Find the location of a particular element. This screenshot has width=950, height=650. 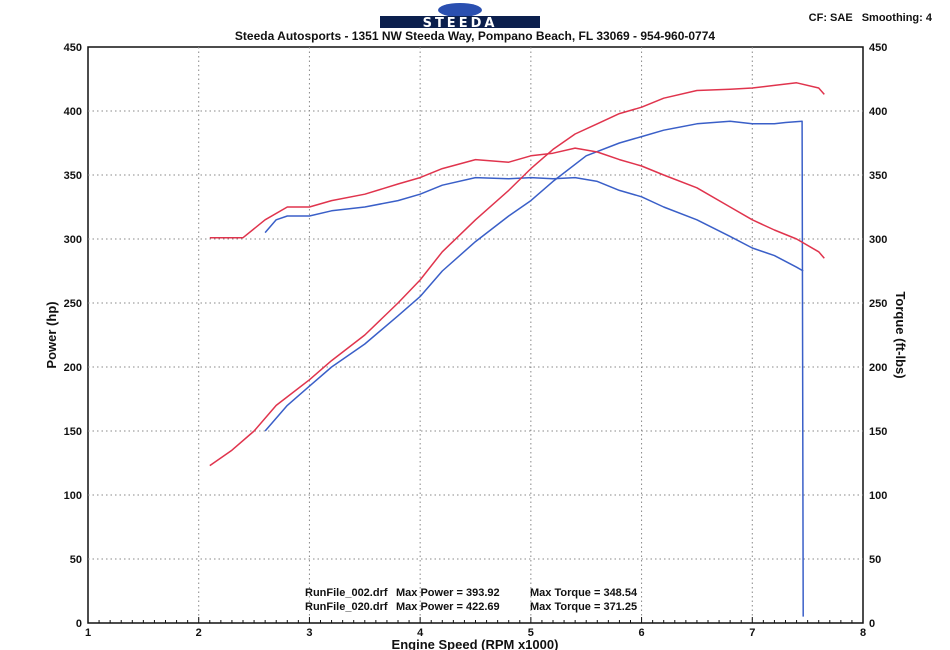

y2-tick-0: 0 is located at coordinates (872, 624).